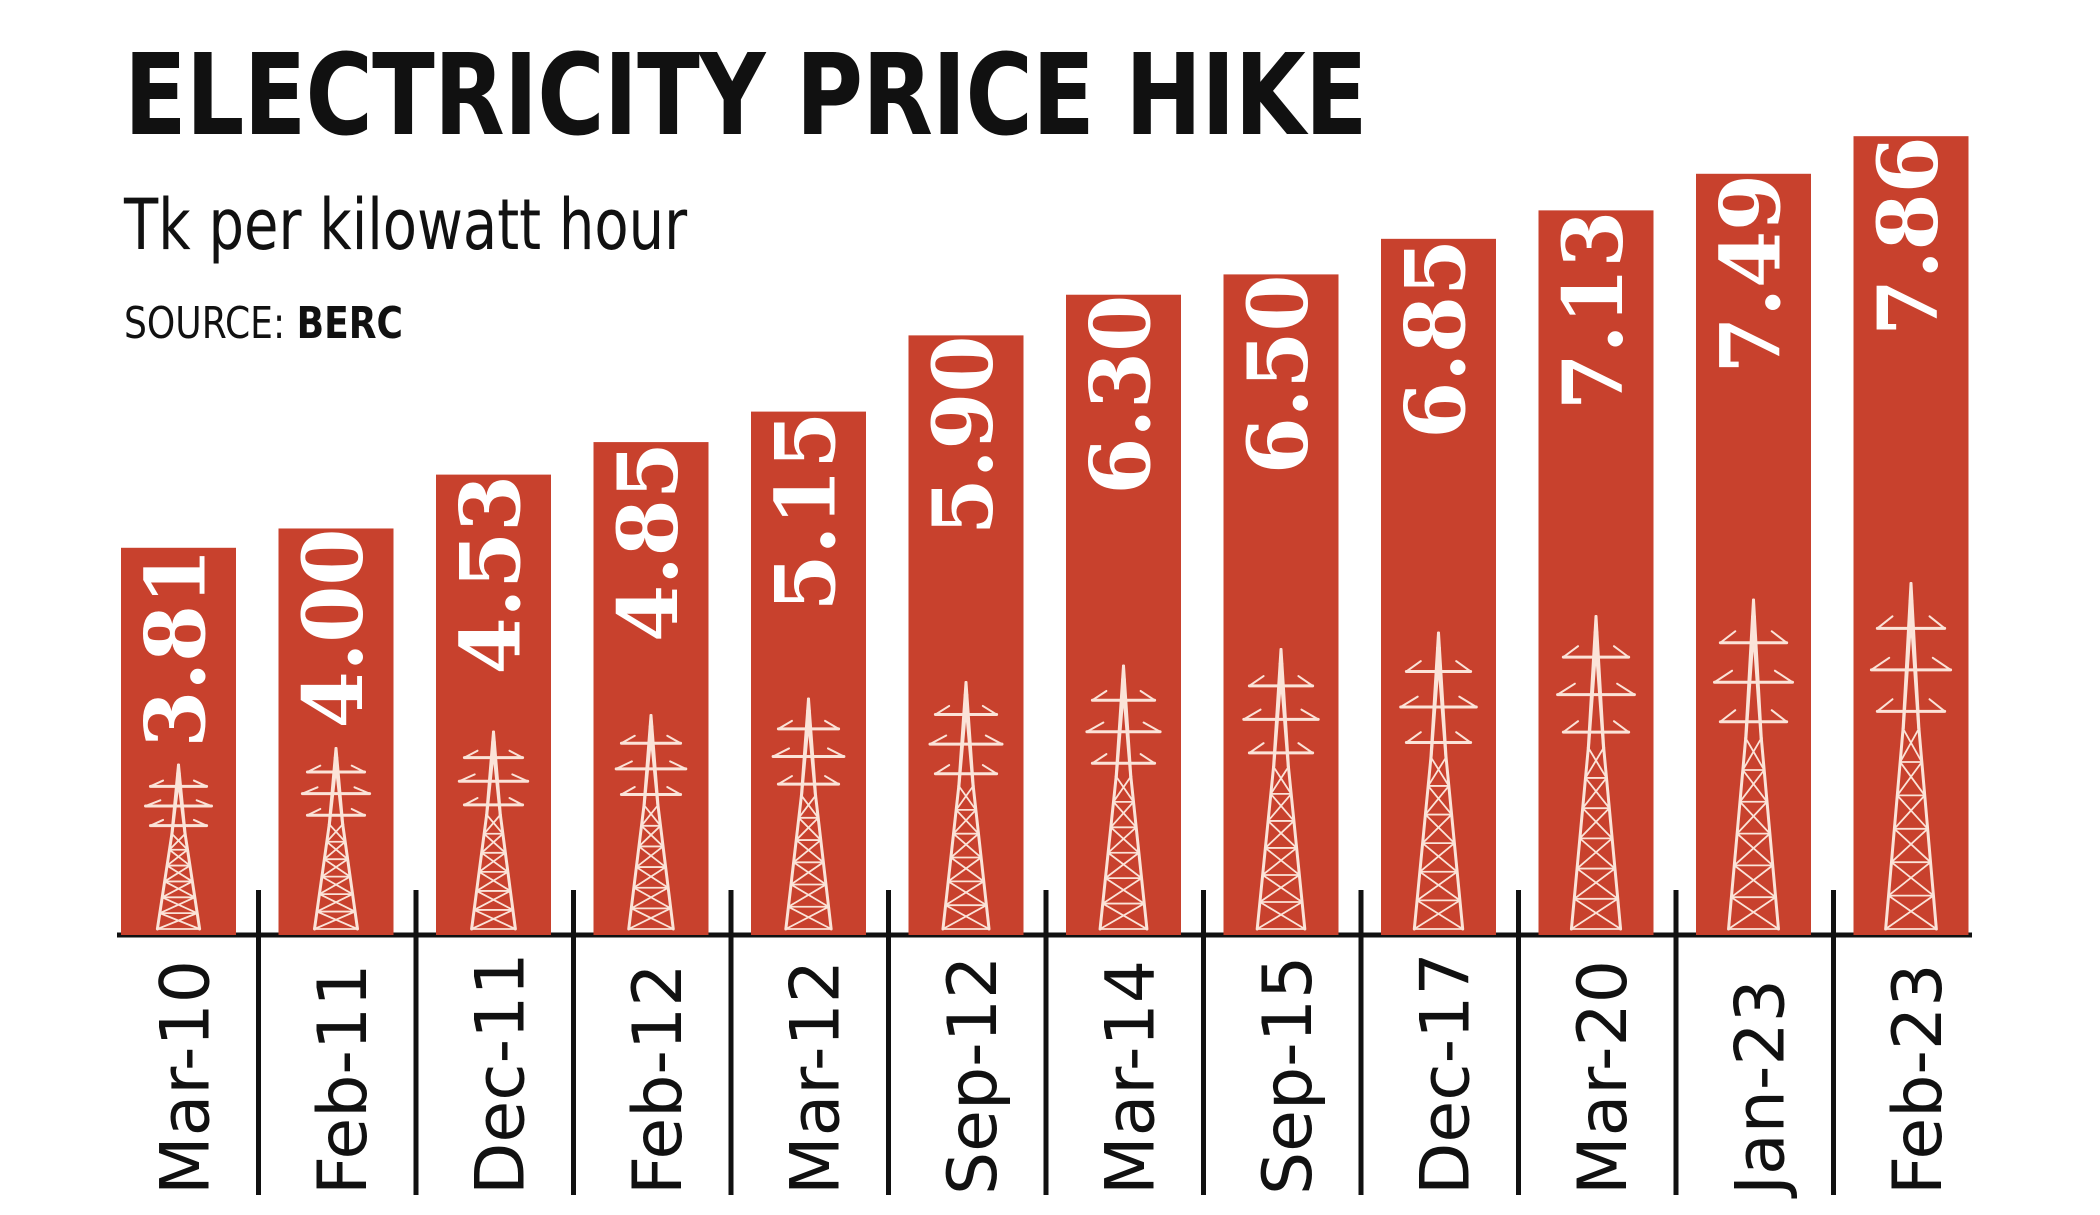 The height and width of the screenshot is (1215, 2100). Describe the element at coordinates (807, 512) in the screenshot. I see `bar-value-label: 5.15` at that location.